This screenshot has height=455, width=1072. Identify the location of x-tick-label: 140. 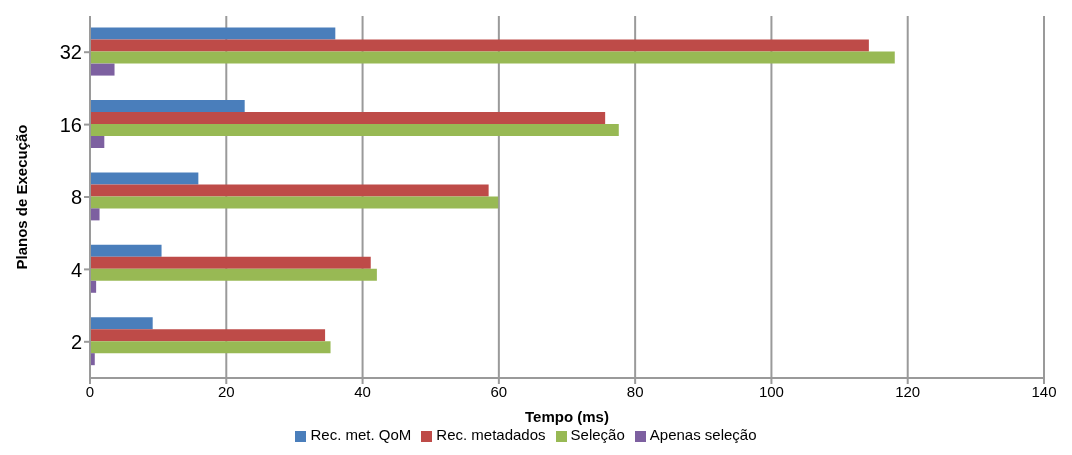
(1044, 391).